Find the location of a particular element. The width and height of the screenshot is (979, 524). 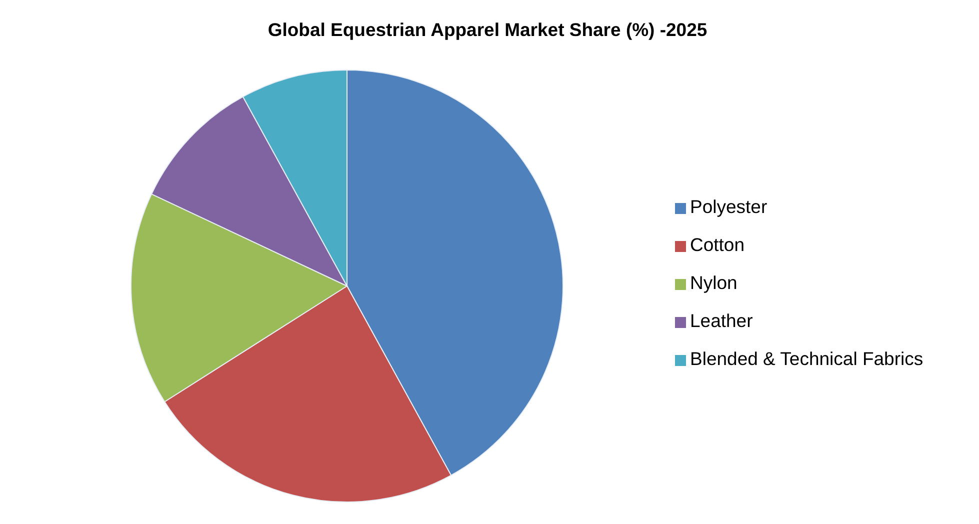

legend-label: Blended & Technical Fabrics is located at coordinates (807, 358).